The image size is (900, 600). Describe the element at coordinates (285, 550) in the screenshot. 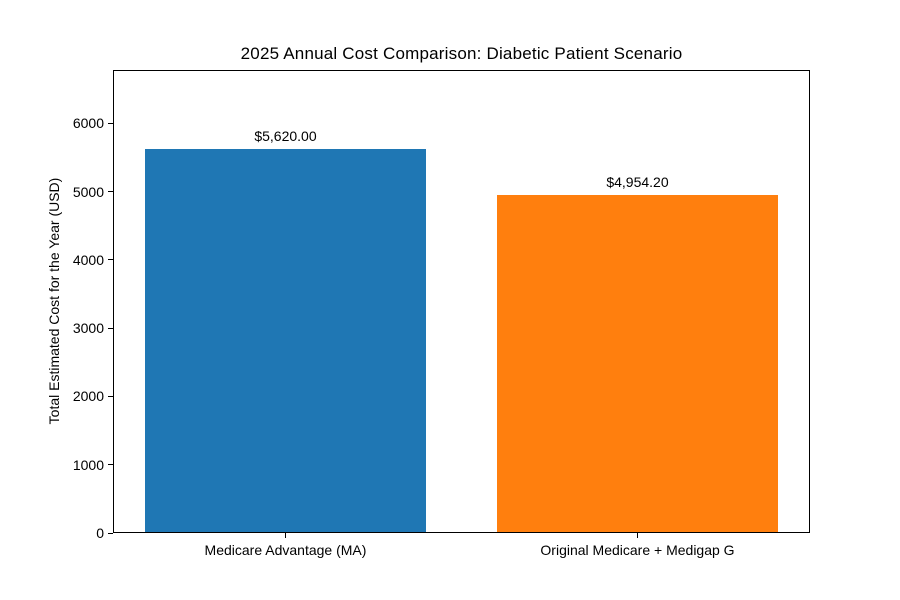

I see `x-tick-label: Medicare Advantage (MA)` at that location.